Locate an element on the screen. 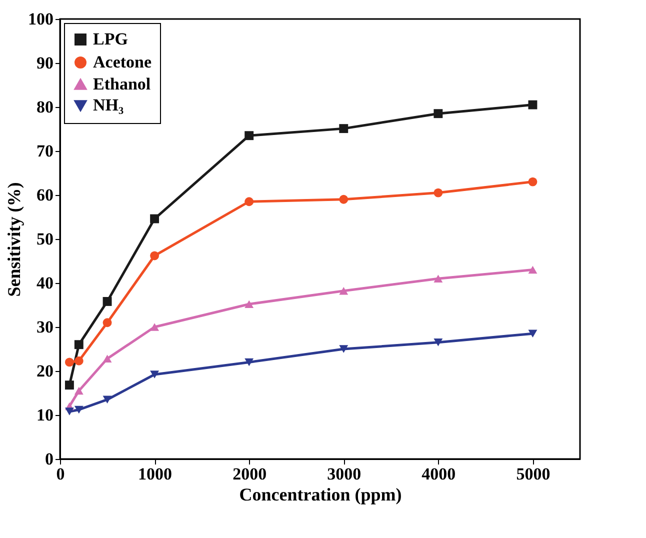 Image resolution: width=646 pixels, height=538 pixels. y-tick-label: 40 is located at coordinates (45, 283).